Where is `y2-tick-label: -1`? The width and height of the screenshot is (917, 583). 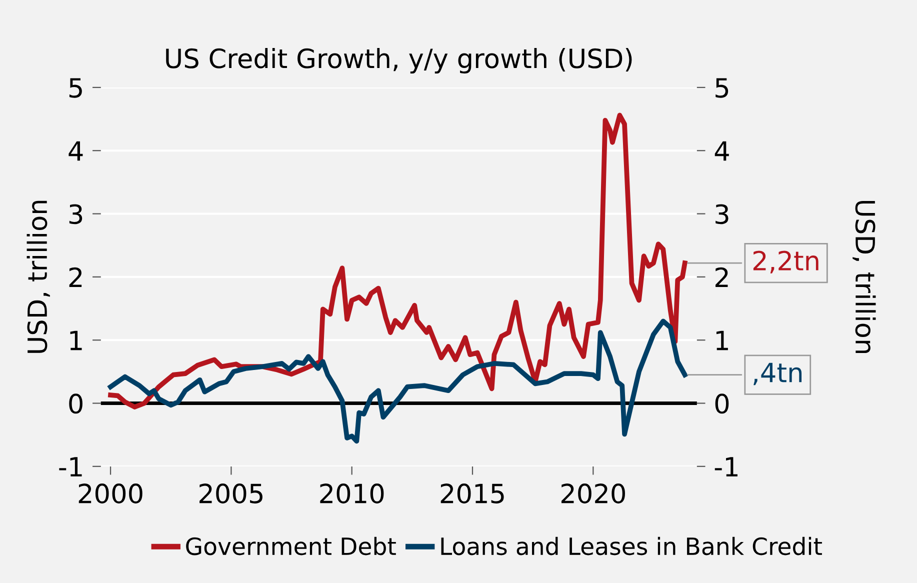 y2-tick-label: -1 is located at coordinates (726, 466).